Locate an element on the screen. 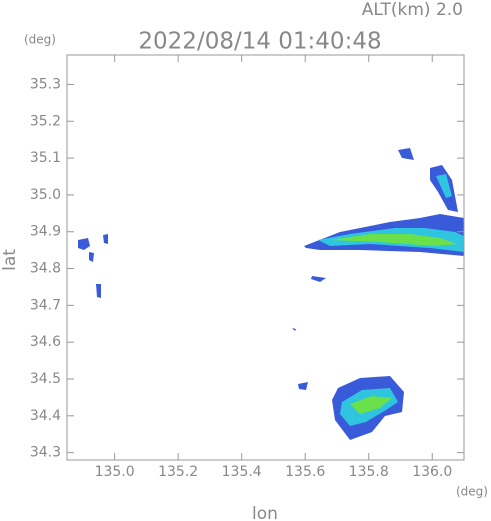 The width and height of the screenshot is (491, 521). x-tick-label: 135.2 is located at coordinates (178, 472).